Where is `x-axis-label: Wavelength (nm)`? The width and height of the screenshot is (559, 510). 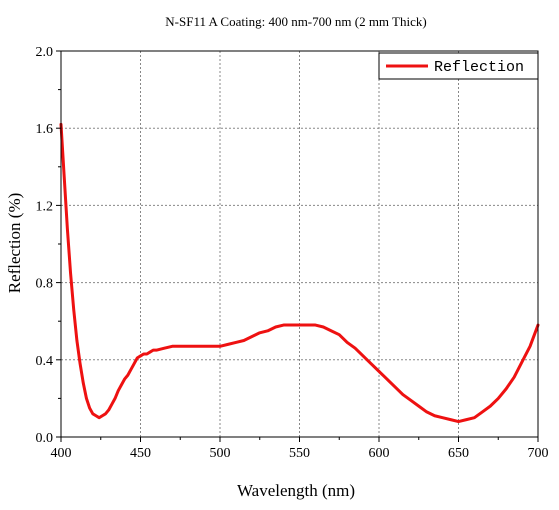
x-axis-label: Wavelength (nm) is located at coordinates (296, 490).